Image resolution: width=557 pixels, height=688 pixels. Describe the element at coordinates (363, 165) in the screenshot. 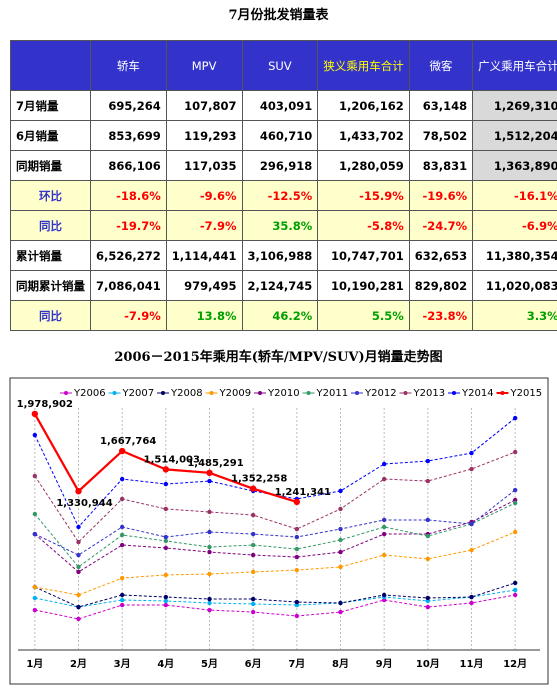

I see `table-cell: 1,280,059` at that location.